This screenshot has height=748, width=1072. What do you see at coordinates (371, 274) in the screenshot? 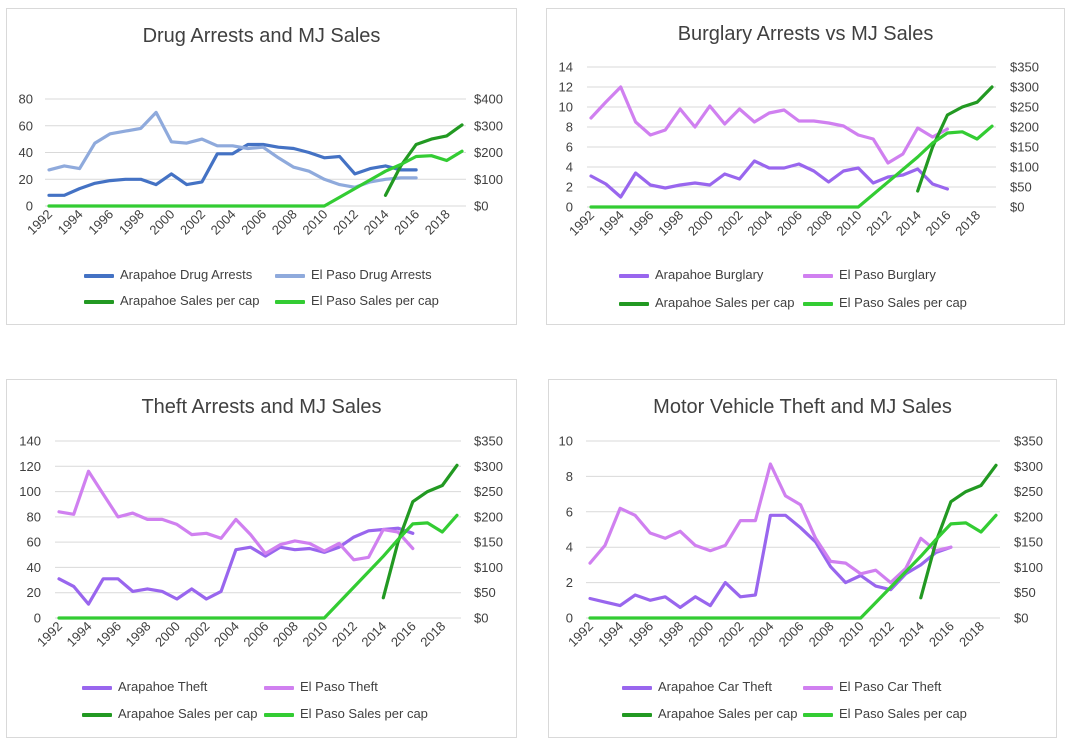
I see `legend-label: El Paso Drug Arrests` at bounding box center [371, 274].